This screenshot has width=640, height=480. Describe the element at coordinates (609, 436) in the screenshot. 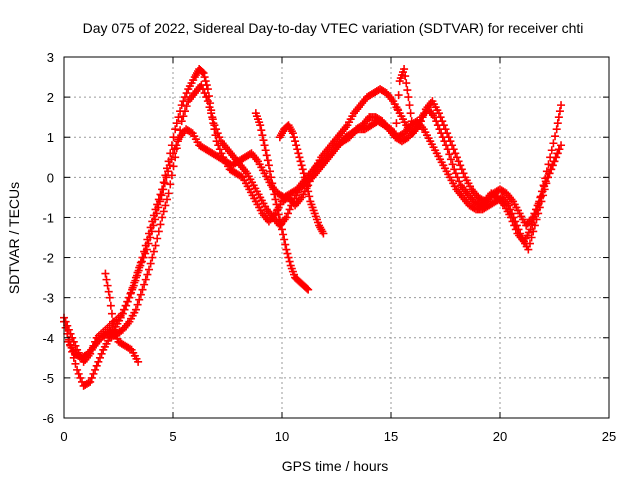

I see `x-tick-label: 25` at that location.